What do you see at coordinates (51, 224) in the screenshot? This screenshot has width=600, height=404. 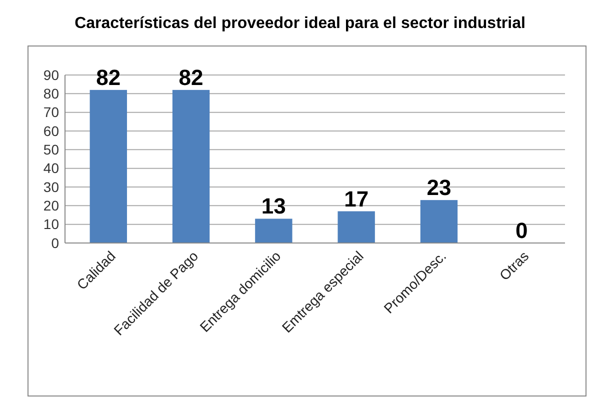 I see `y-tick-label: 10` at bounding box center [51, 224].